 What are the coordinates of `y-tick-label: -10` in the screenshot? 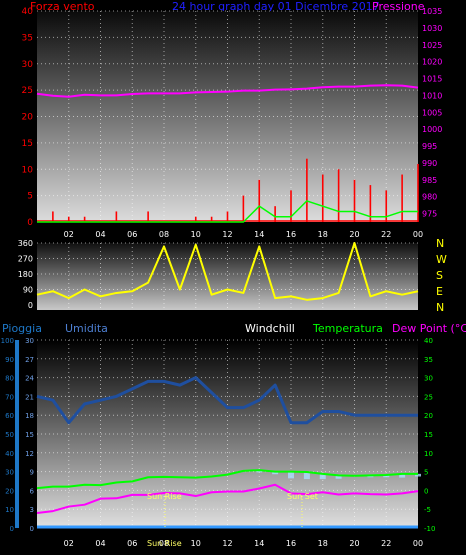 It's located at (429, 529).